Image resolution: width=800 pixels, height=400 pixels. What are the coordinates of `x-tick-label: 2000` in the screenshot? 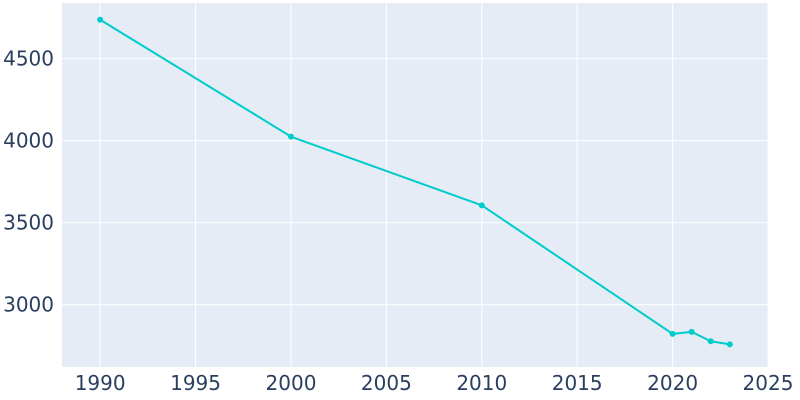 It's located at (291, 383).